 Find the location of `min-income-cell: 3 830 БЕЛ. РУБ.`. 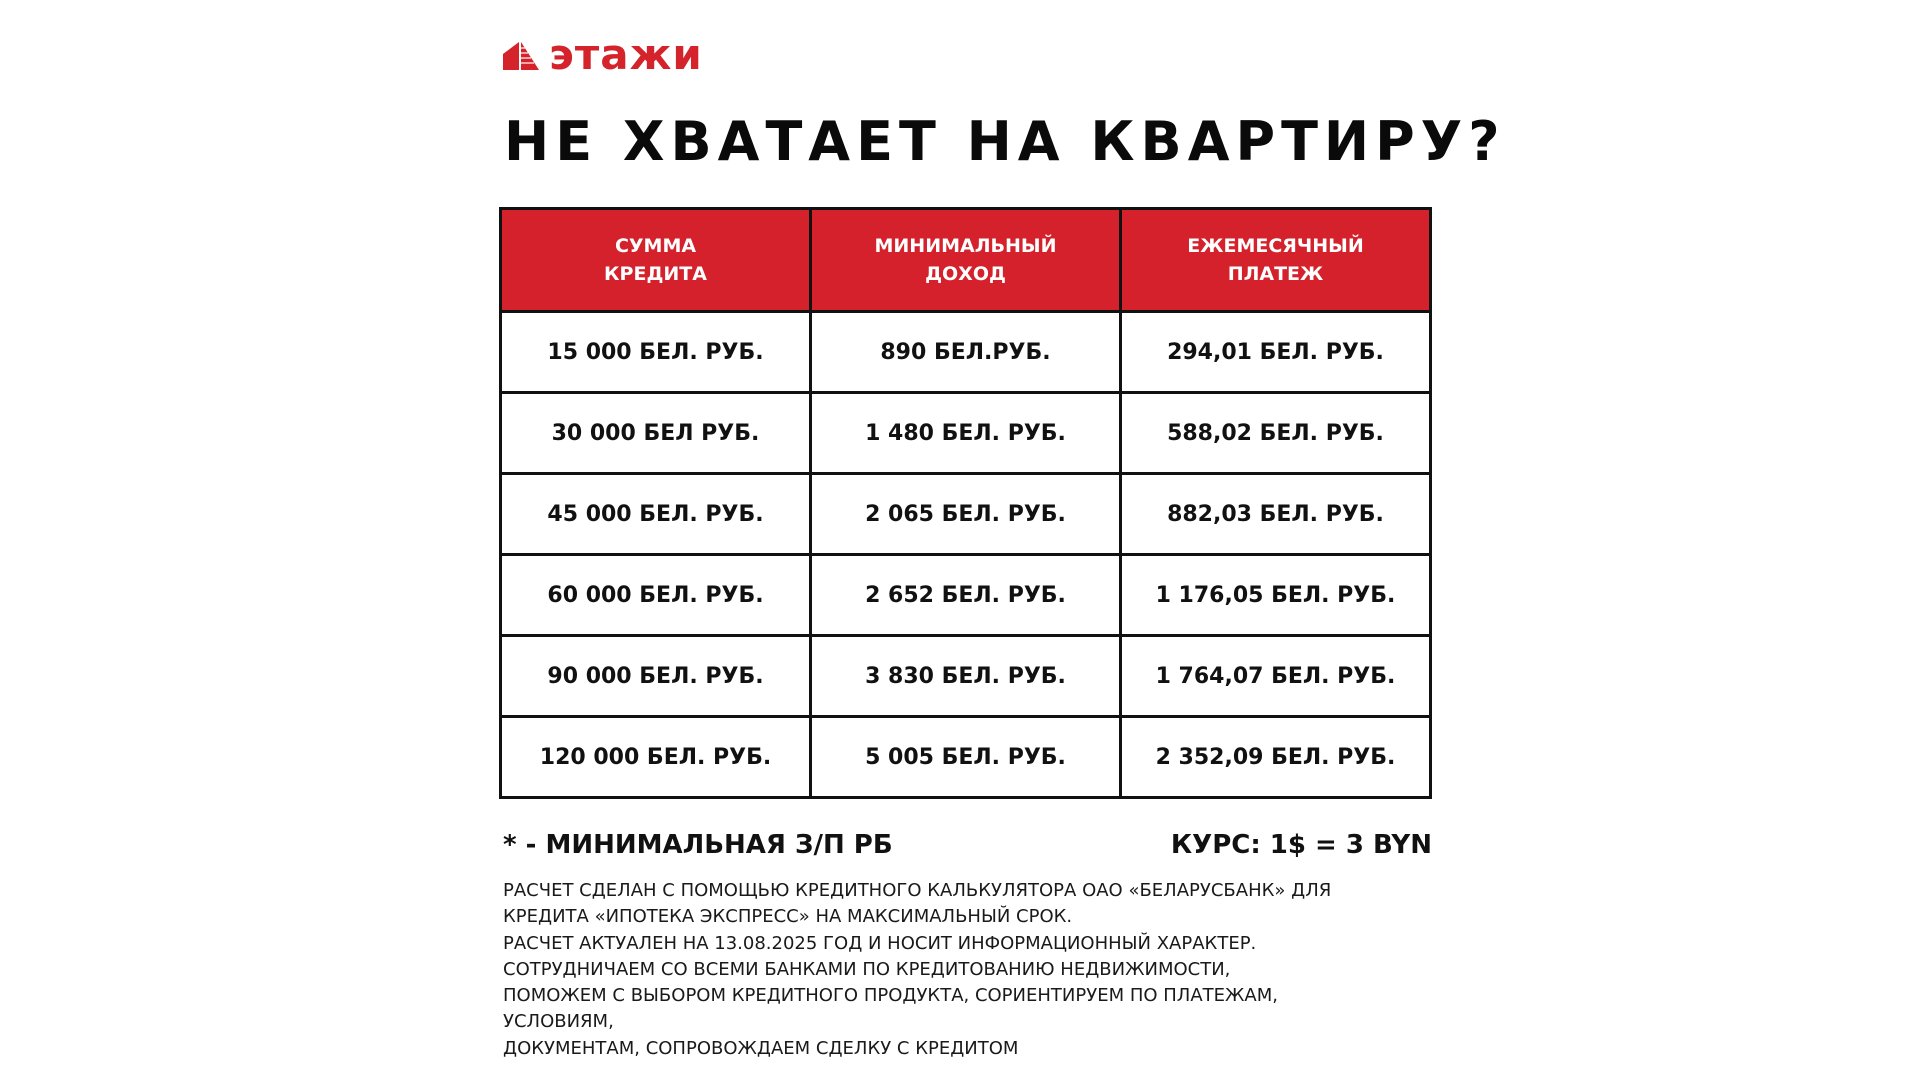

min-income-cell: 3 830 БЕЛ. РУБ. is located at coordinates (965, 676).